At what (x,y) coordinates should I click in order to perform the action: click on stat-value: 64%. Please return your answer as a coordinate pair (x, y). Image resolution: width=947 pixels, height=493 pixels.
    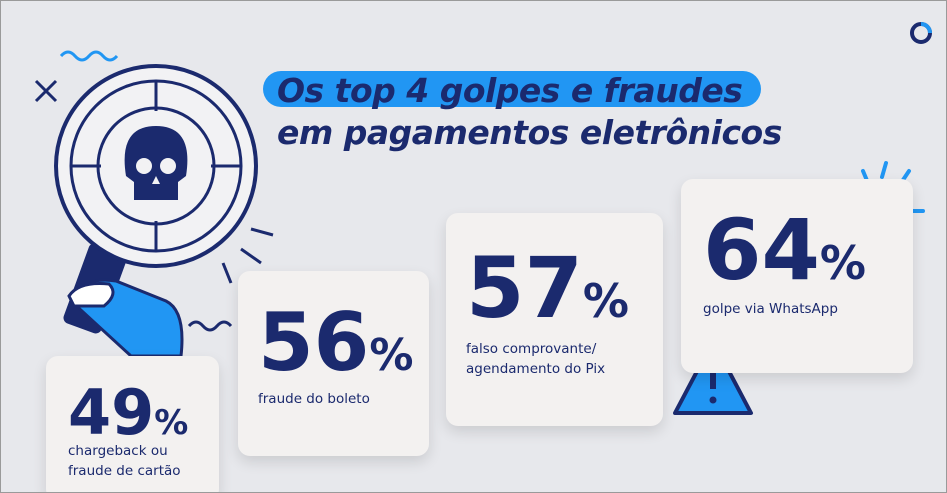
    Looking at the image, I should click on (784, 250).